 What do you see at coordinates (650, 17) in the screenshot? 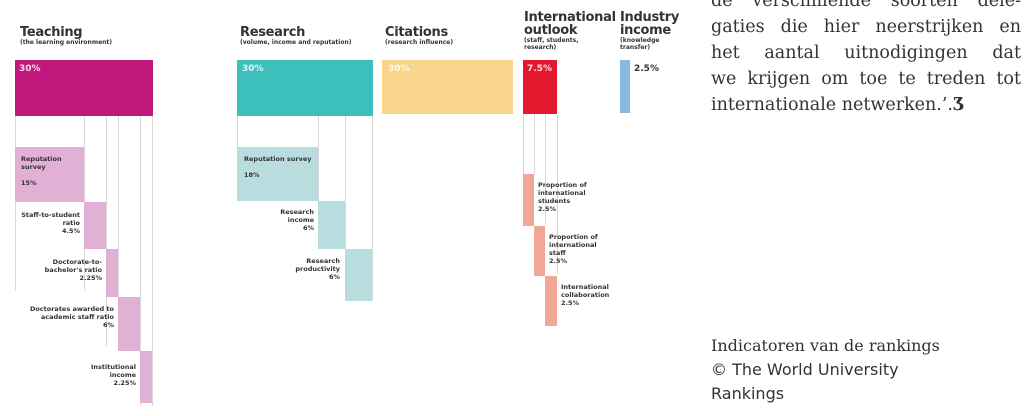
I see `industry-title-1: Industry` at bounding box center [650, 17].